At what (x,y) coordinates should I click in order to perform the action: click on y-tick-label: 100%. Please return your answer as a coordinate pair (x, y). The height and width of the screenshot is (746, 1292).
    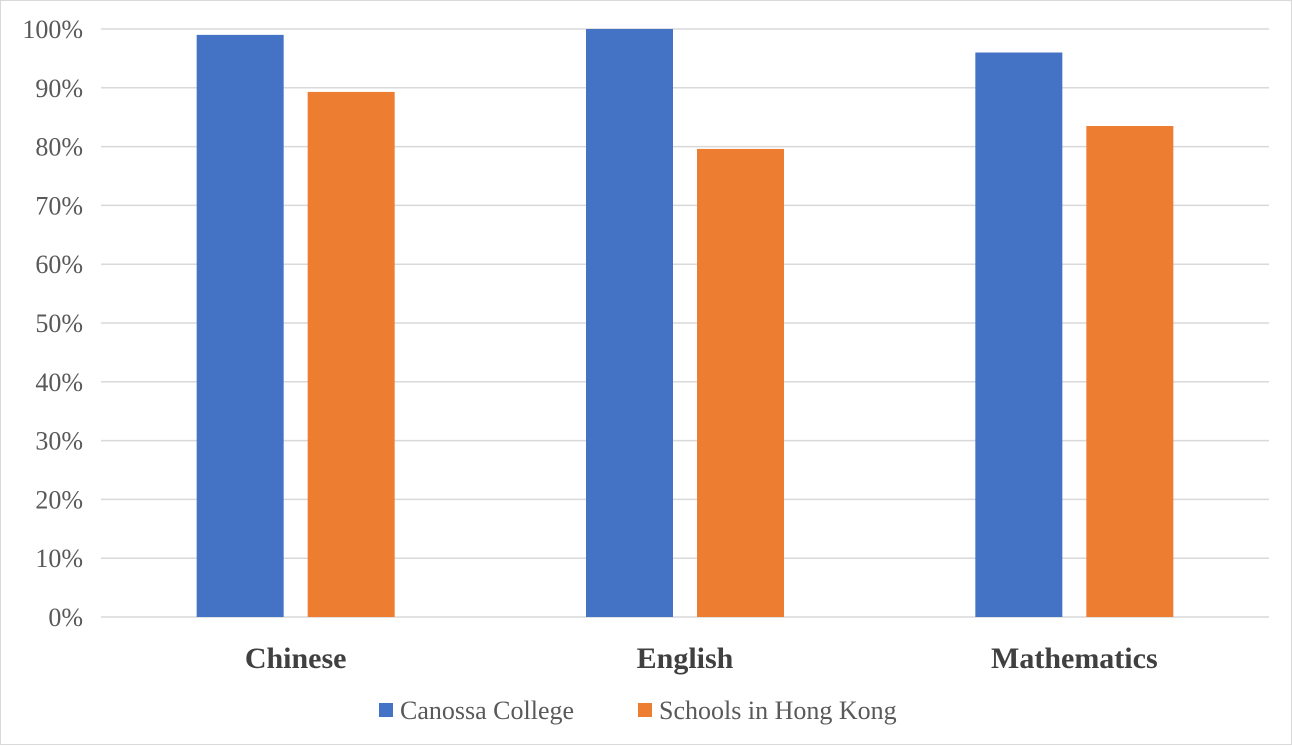
    Looking at the image, I should click on (52, 29).